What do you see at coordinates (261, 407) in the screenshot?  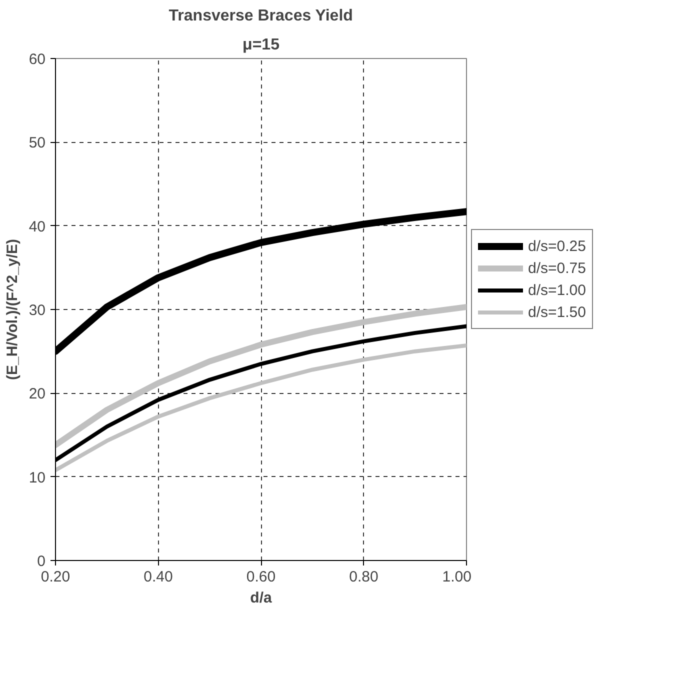 I see `line-series` at bounding box center [261, 407].